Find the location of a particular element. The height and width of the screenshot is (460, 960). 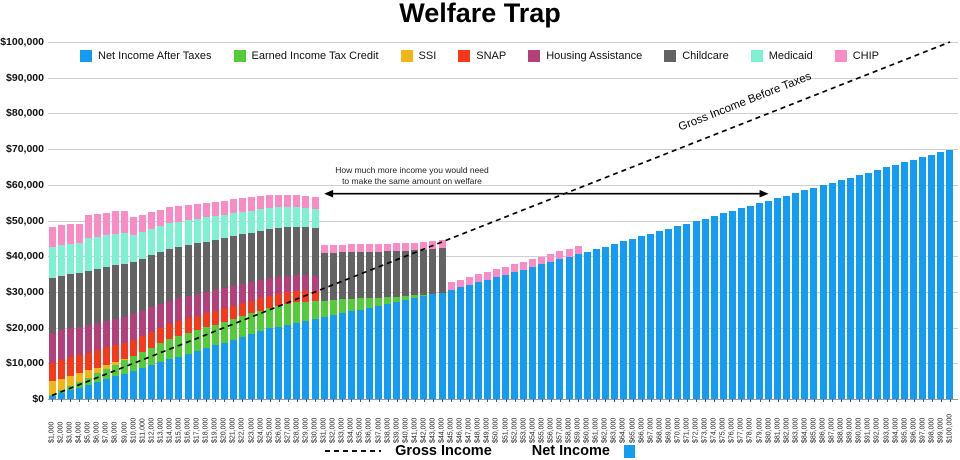

chart-title: Welfare Trap is located at coordinates (480, 14).